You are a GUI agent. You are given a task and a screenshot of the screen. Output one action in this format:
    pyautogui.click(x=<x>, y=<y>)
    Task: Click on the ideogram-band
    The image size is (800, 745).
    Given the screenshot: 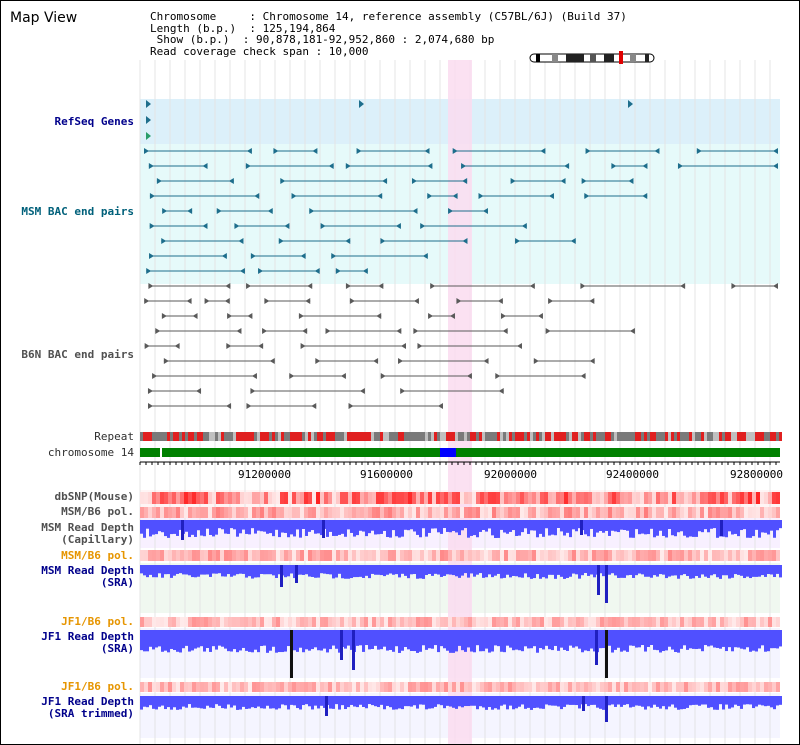 What is the action you would take?
    pyautogui.click(x=593, y=58)
    